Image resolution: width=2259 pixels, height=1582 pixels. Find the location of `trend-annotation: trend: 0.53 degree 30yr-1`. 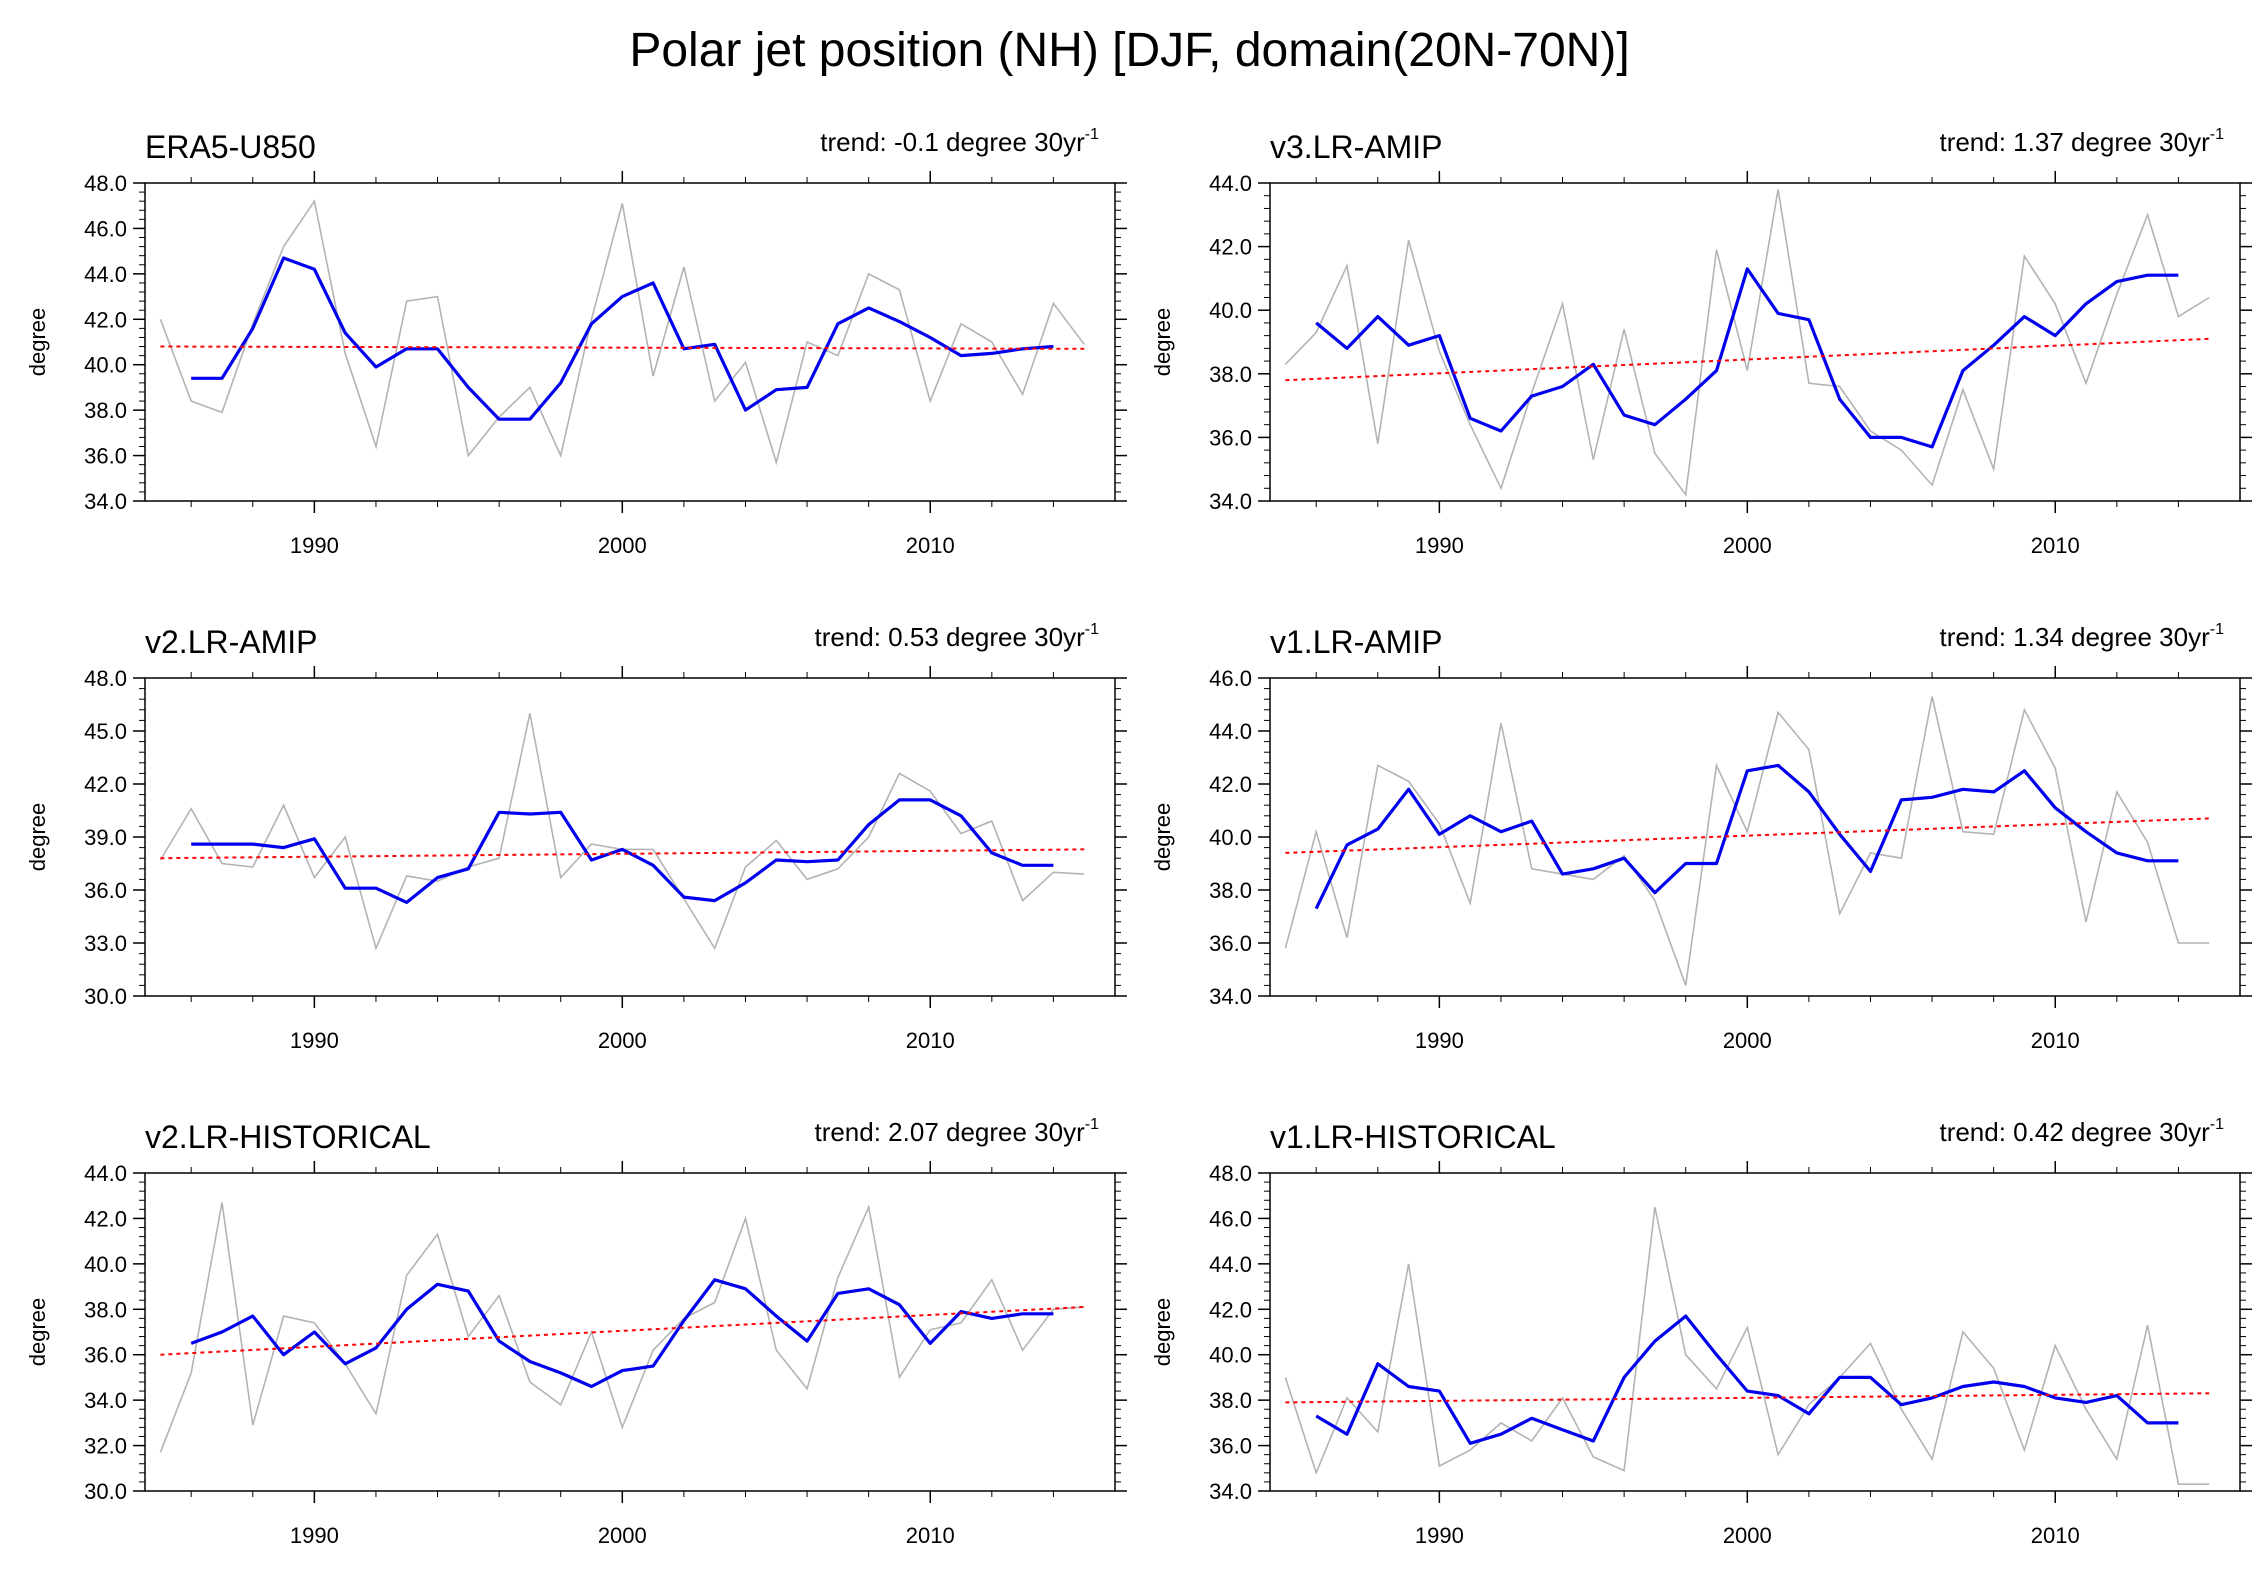

trend-annotation: trend: 0.53 degree 30yr-1 is located at coordinates (956, 636).